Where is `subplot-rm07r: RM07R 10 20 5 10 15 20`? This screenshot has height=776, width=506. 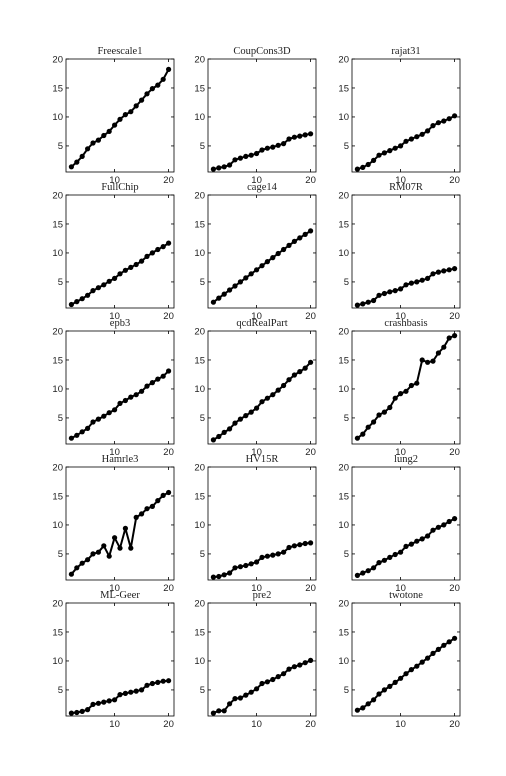
subplot-rm07r: RM07R 10 20 5 10 15 20 is located at coordinates (399, 252).